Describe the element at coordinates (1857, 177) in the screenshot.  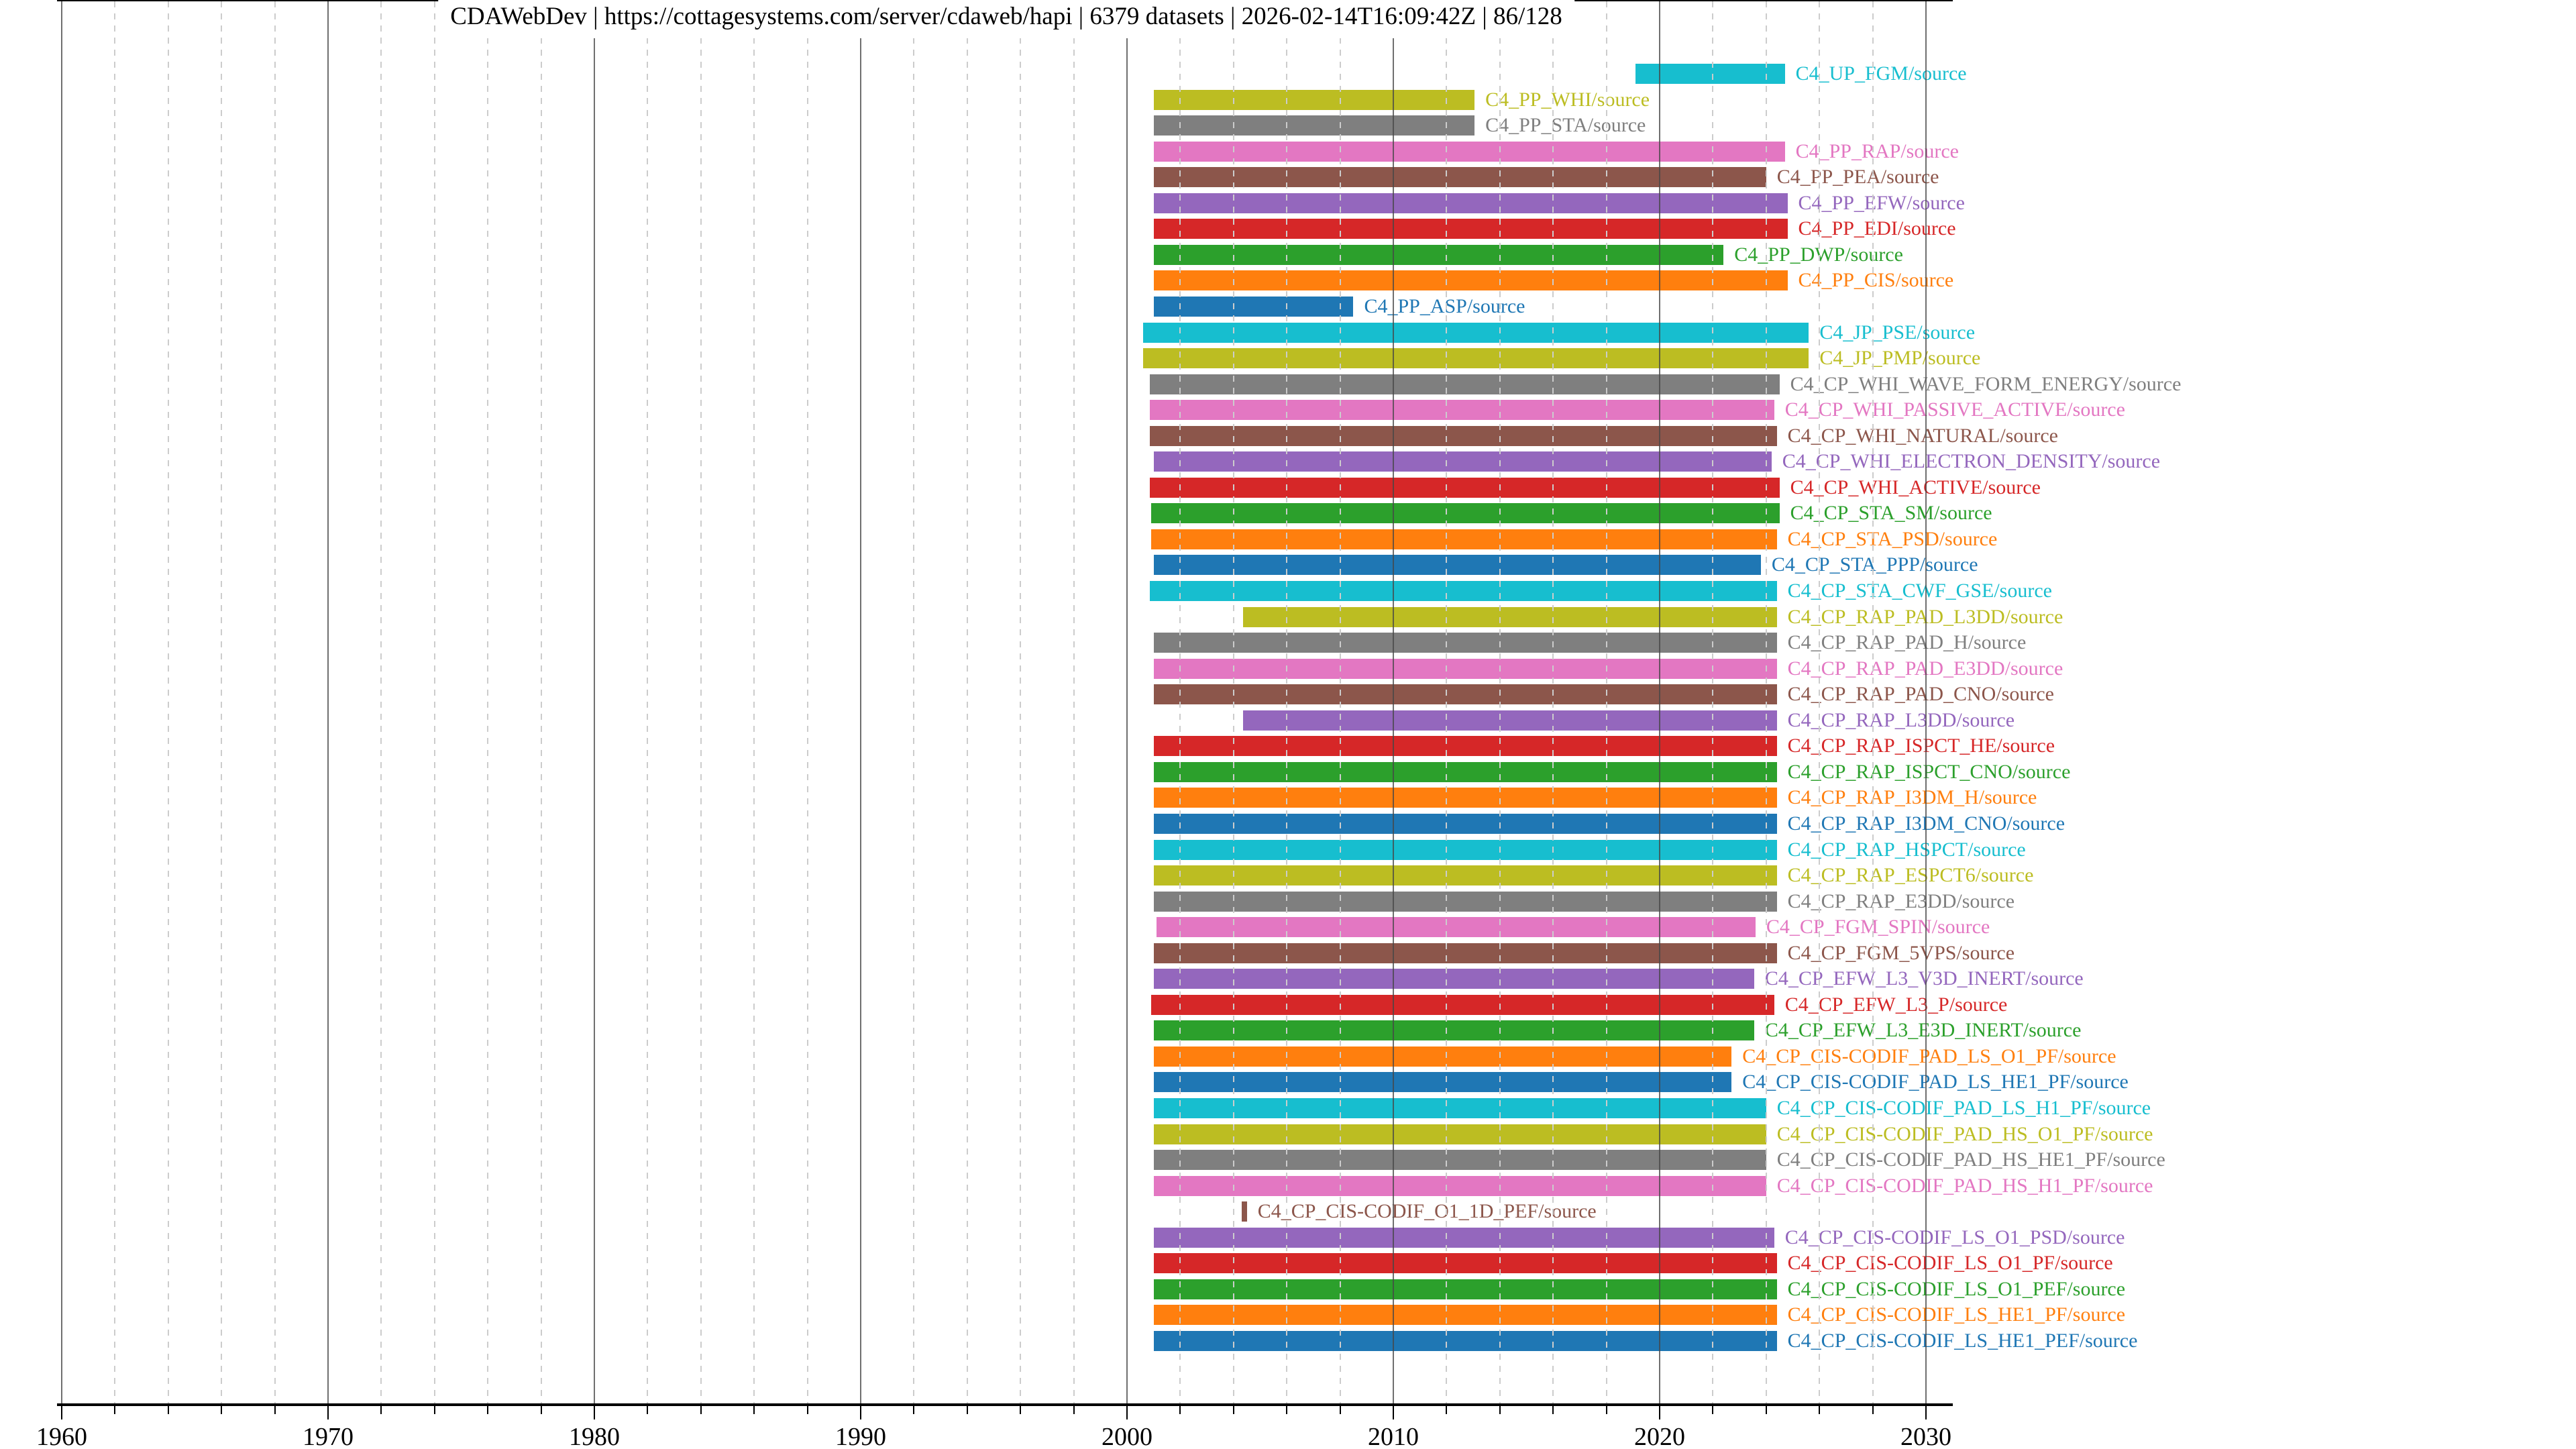
I see `dataset-label: C4_PP_PEA/source` at that location.